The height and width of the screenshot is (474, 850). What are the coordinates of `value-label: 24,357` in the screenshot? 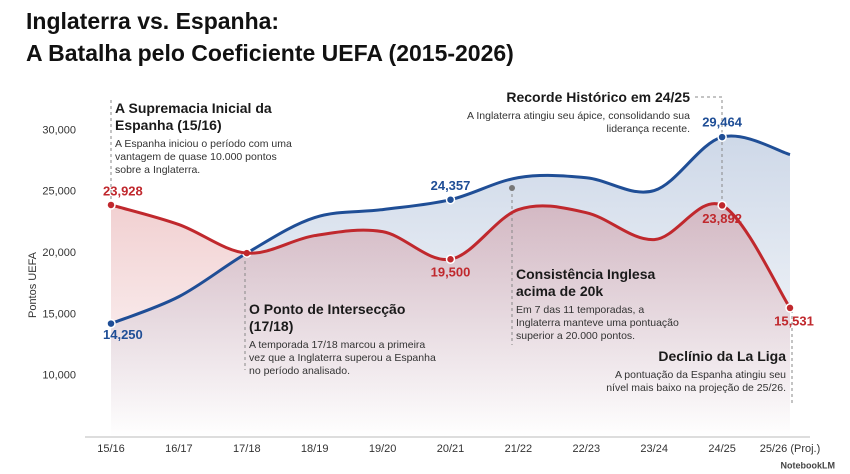 It's located at (451, 185).